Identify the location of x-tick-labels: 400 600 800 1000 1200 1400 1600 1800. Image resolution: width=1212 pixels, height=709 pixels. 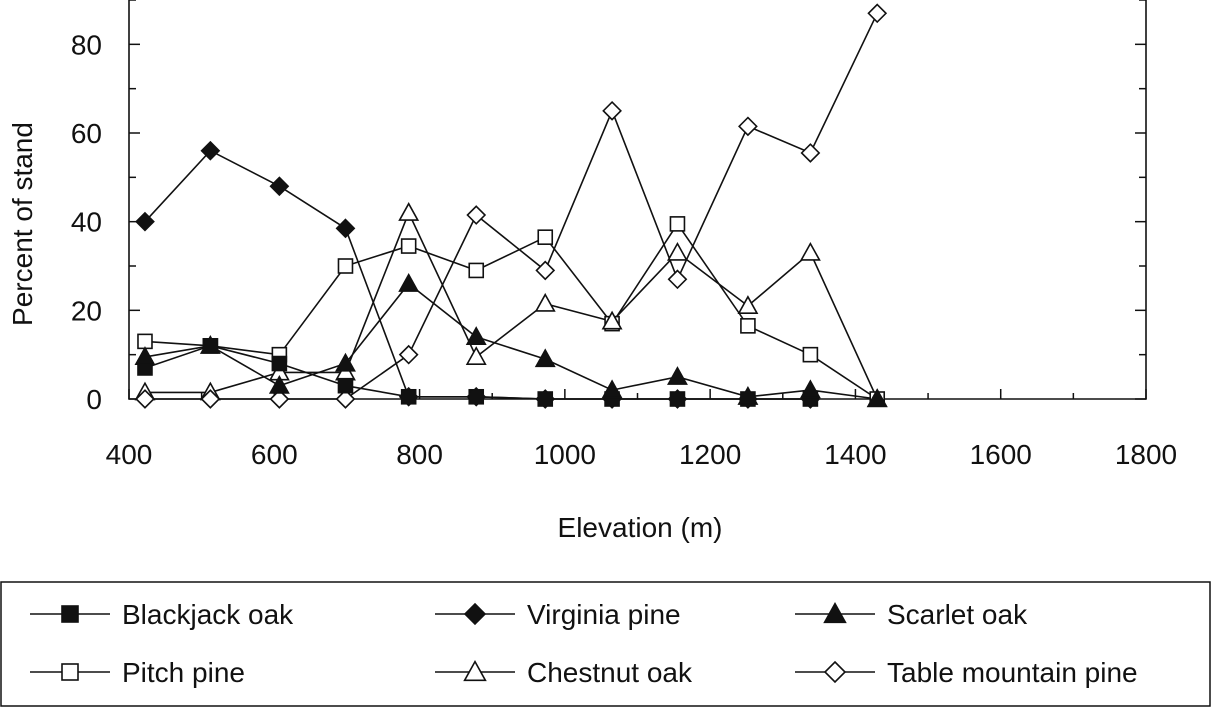
(642, 454).